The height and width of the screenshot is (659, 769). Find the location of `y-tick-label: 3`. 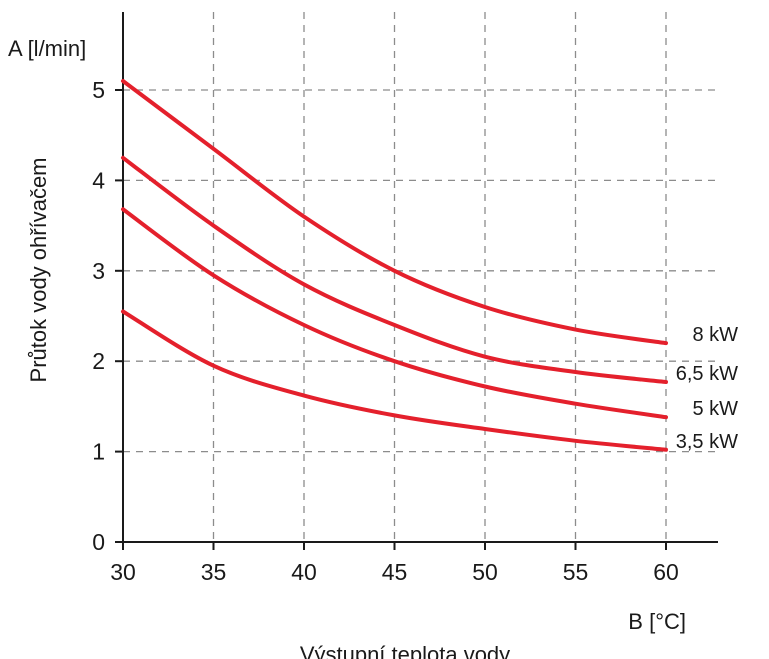

y-tick-label: 3 is located at coordinates (98, 271).